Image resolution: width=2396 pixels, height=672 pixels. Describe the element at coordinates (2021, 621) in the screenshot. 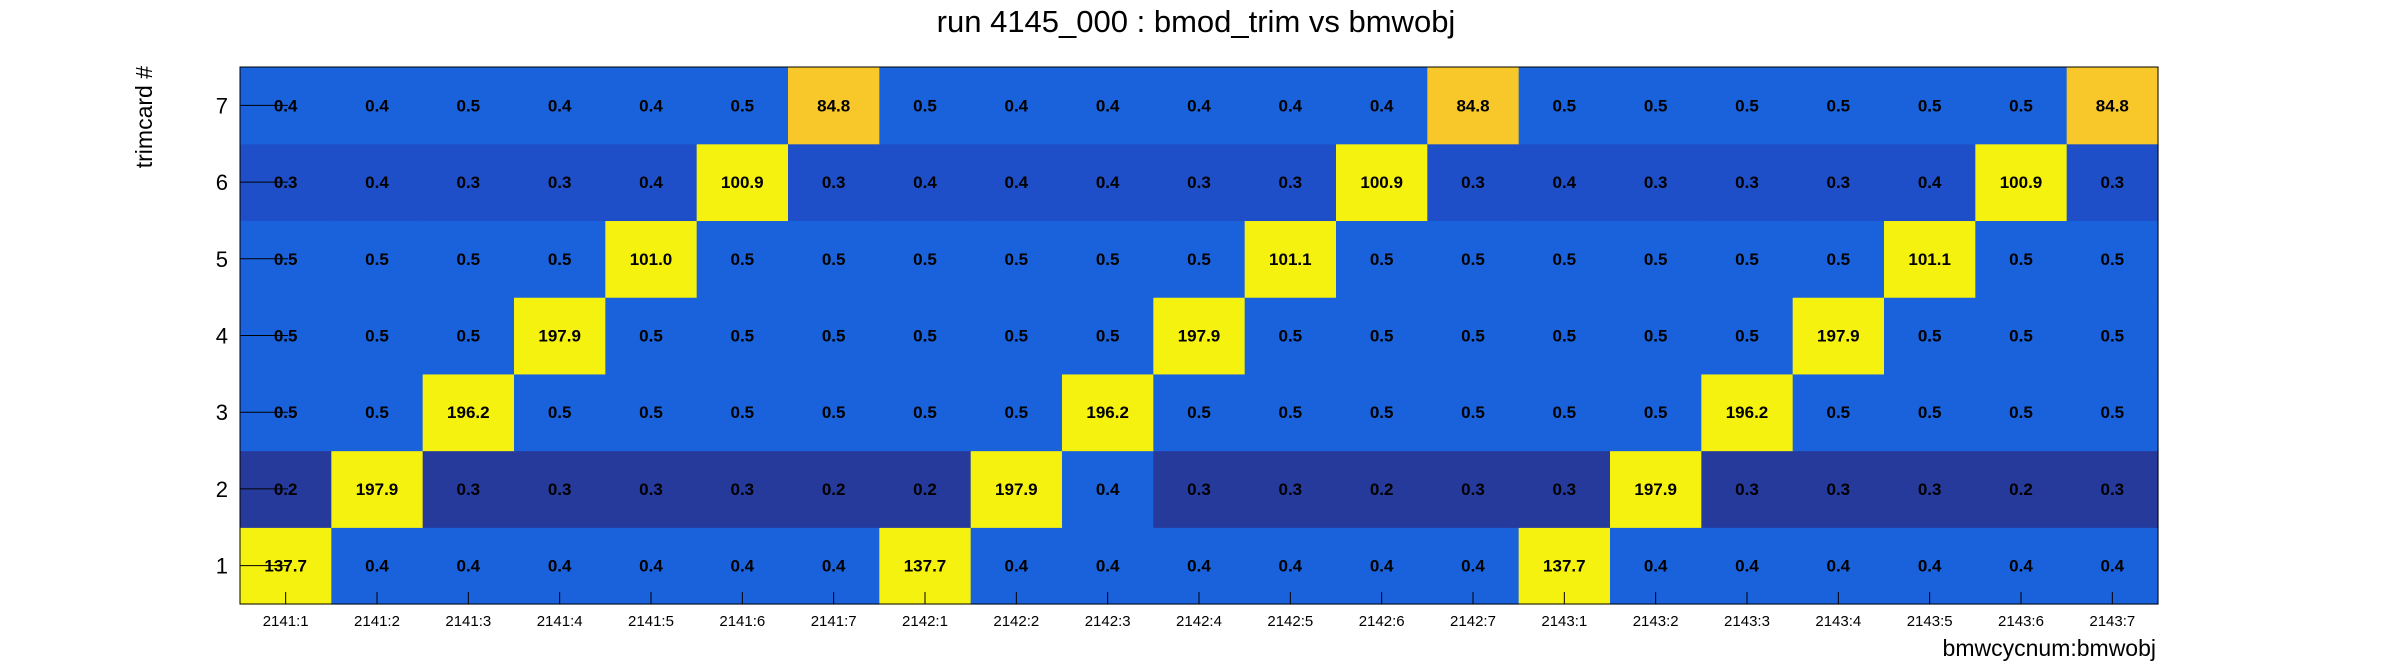

I see `x-tick-label: 2143:6` at that location.